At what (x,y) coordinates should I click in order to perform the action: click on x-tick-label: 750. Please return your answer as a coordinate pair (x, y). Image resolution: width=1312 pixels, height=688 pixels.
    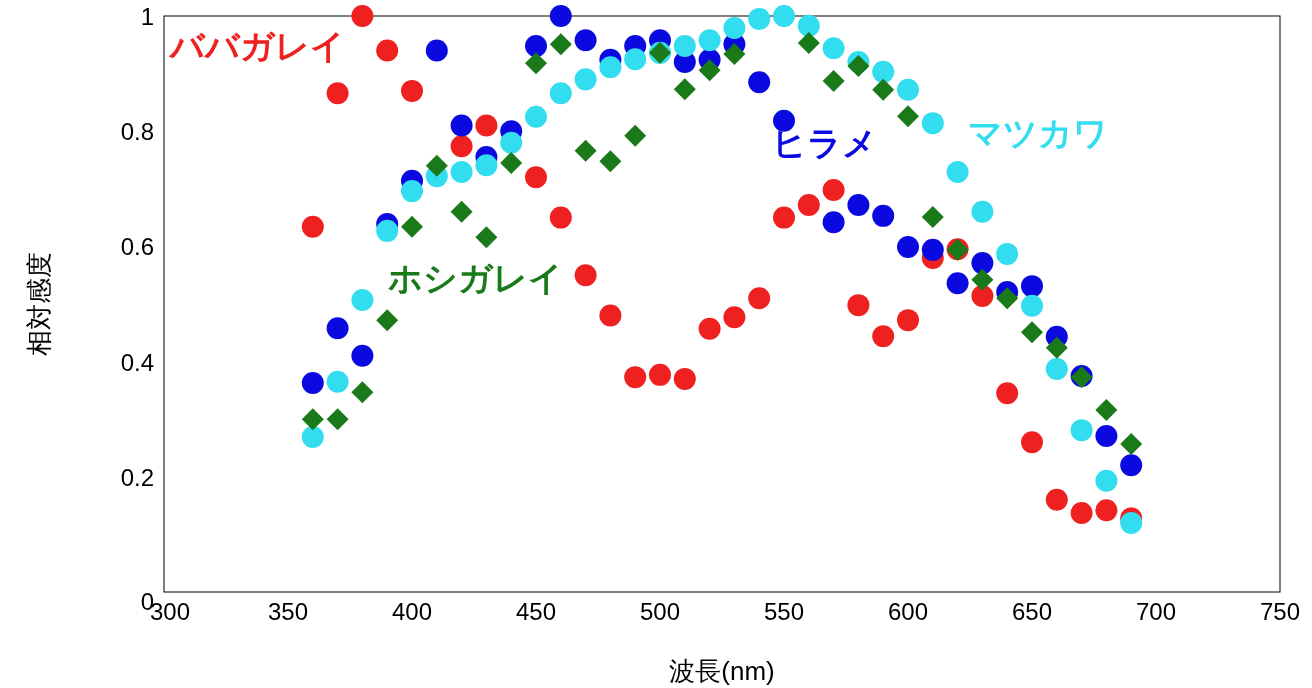
    Looking at the image, I should click on (1280, 611).